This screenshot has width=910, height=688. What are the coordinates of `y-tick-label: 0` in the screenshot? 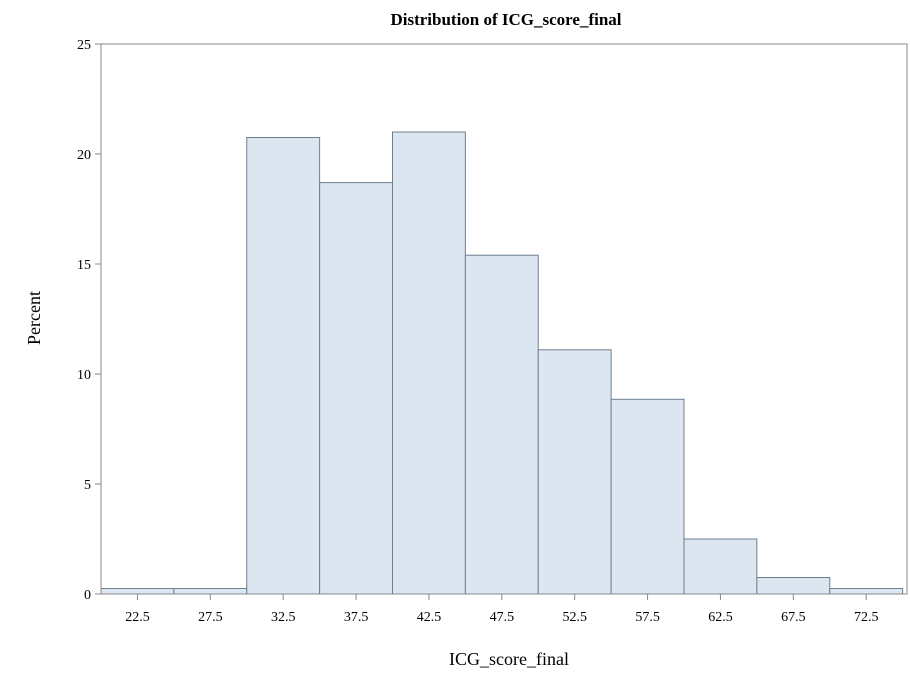 It's located at (87, 595).